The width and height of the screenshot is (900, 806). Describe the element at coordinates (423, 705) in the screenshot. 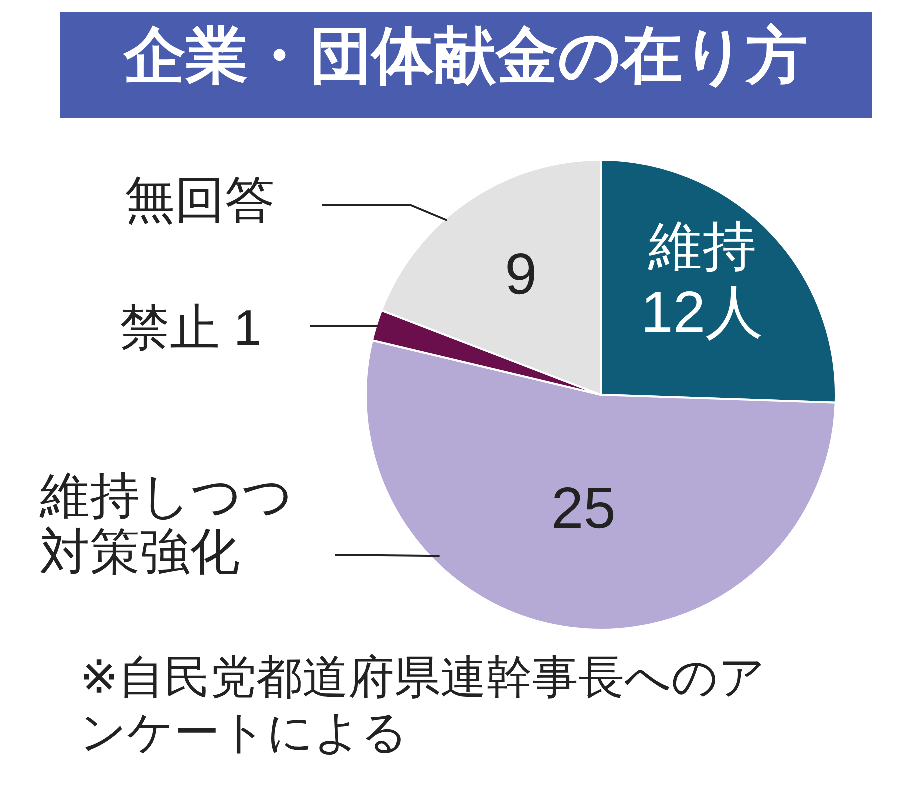

I see `annotation: ※自民党都道府県連幹事長へのアンケートによる` at that location.